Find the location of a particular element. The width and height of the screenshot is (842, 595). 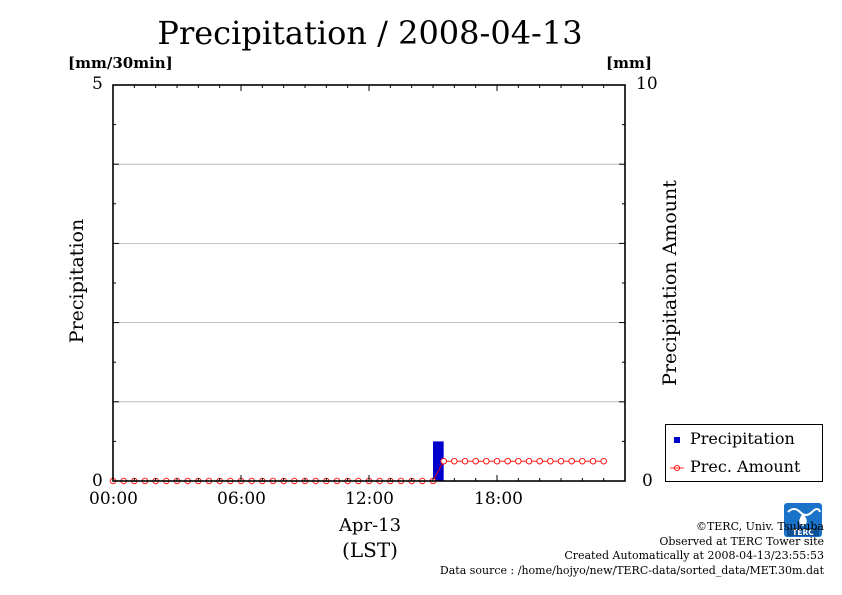

legend: Precipitation Prec. Amount is located at coordinates (744, 453).